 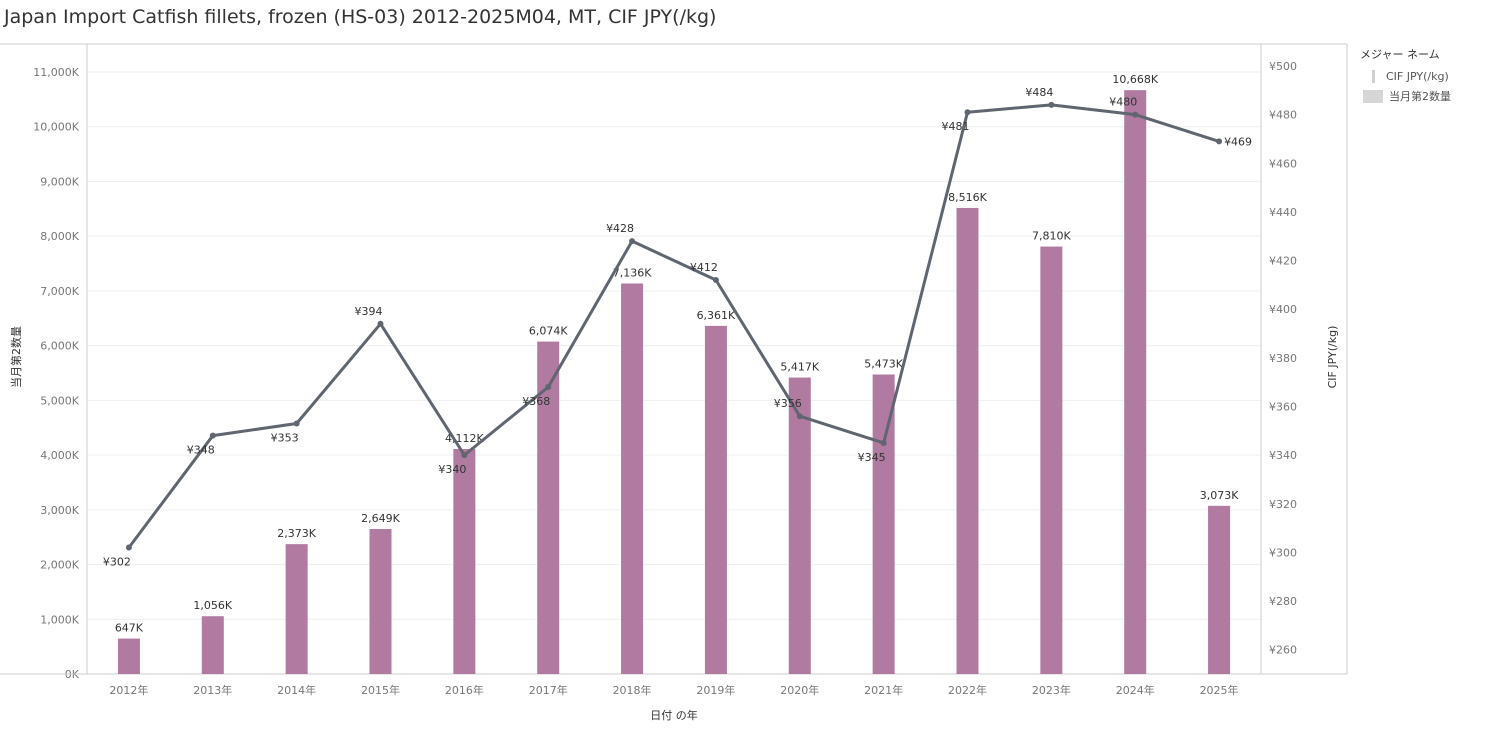 I want to click on bar-label: 1,056K, so click(x=212, y=605).